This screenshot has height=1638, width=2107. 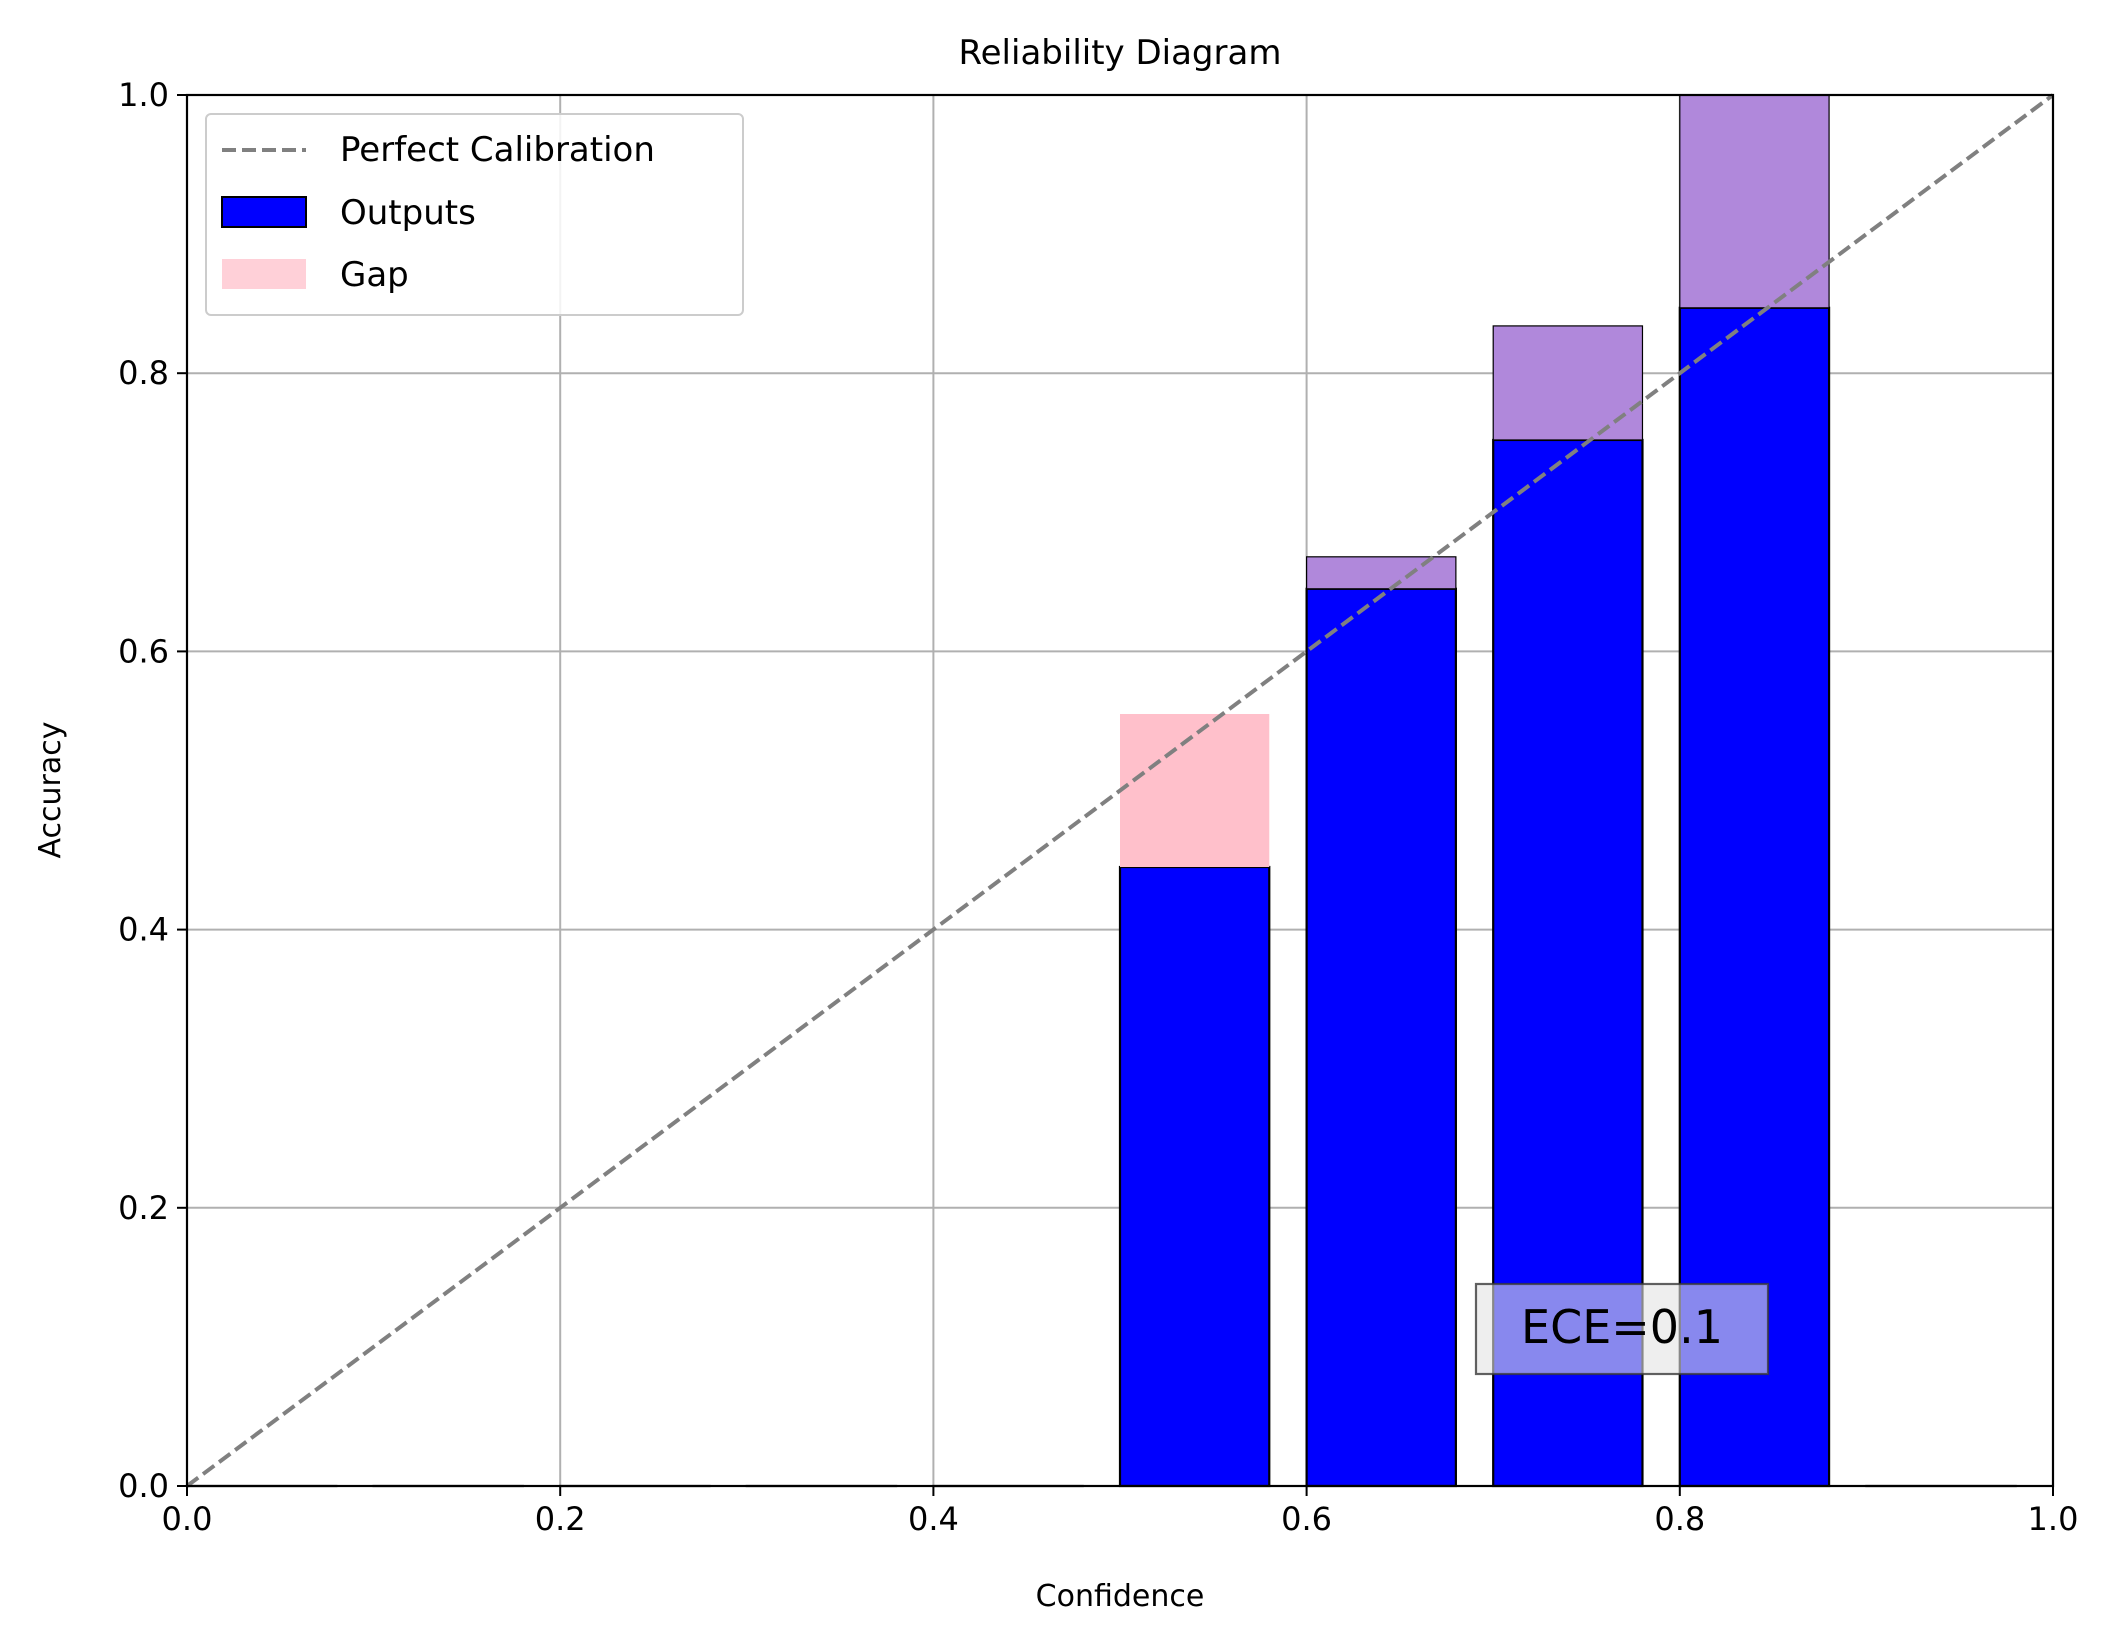 I want to click on y-tick-label: 1.0, so click(x=143, y=95).